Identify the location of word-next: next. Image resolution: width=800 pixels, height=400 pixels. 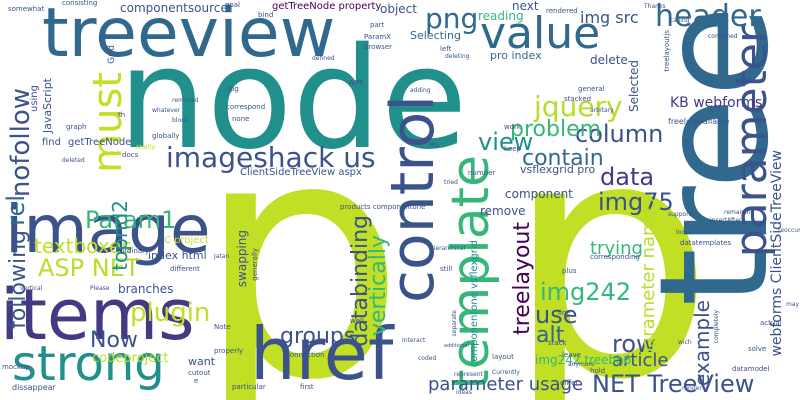
(525, 6).